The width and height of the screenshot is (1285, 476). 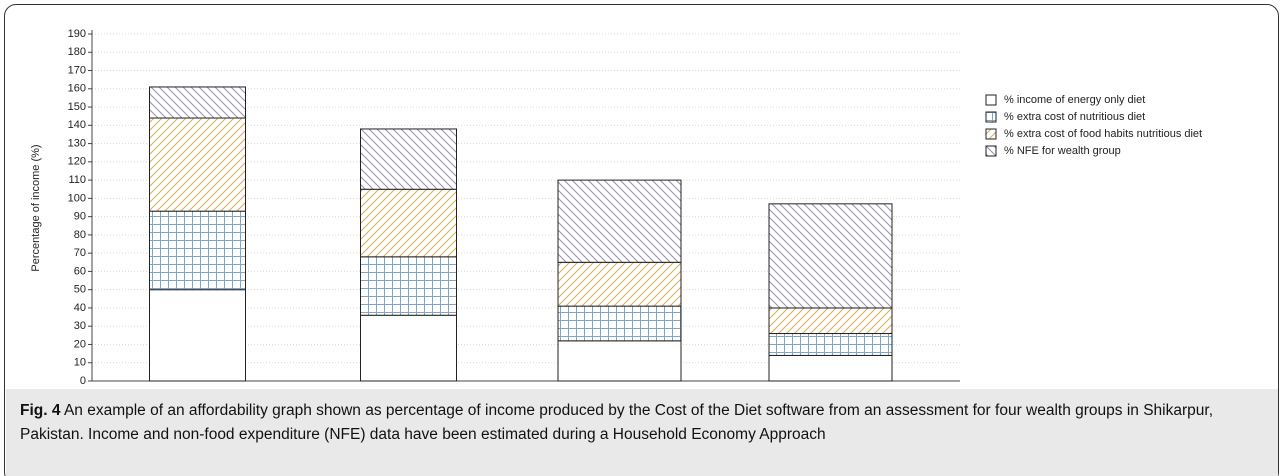 What do you see at coordinates (80, 326) in the screenshot?
I see `y-tick-label: 30` at bounding box center [80, 326].